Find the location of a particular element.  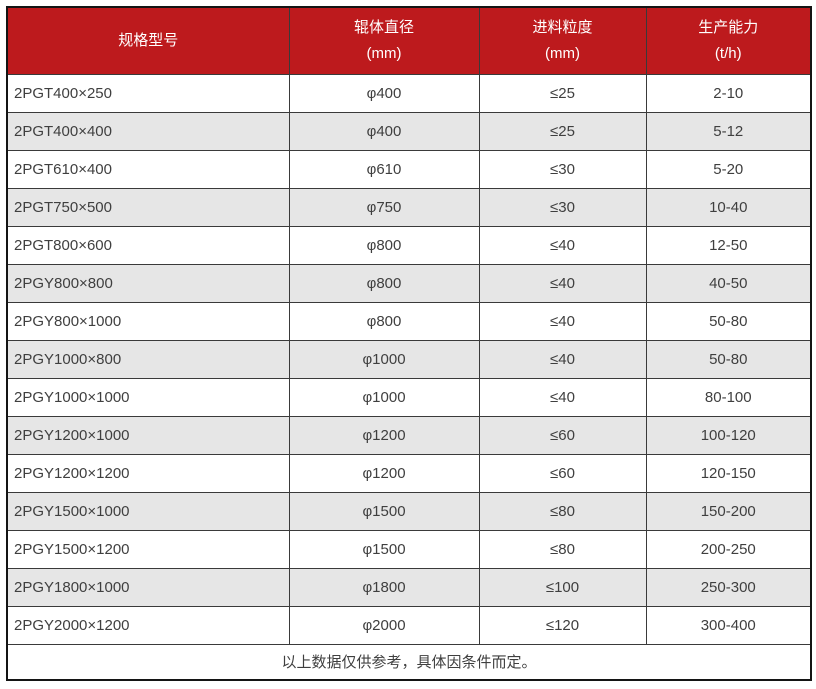

footer-note: 以上数据仅供参考，具体因条件而定。 is located at coordinates (409, 662).